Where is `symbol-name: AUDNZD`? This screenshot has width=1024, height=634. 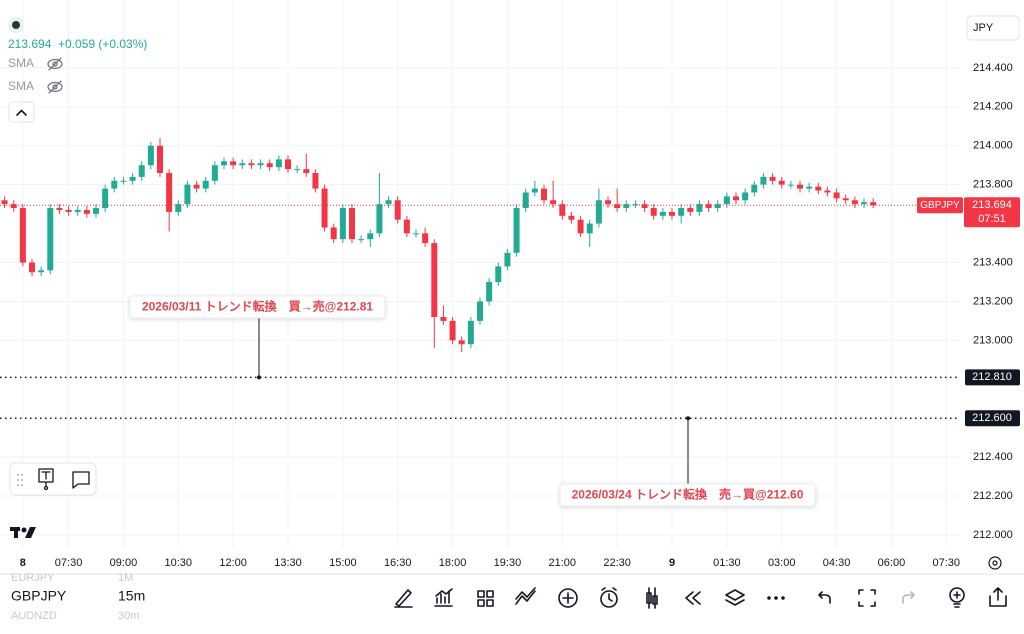 symbol-name: AUDNZD is located at coordinates (34, 616).